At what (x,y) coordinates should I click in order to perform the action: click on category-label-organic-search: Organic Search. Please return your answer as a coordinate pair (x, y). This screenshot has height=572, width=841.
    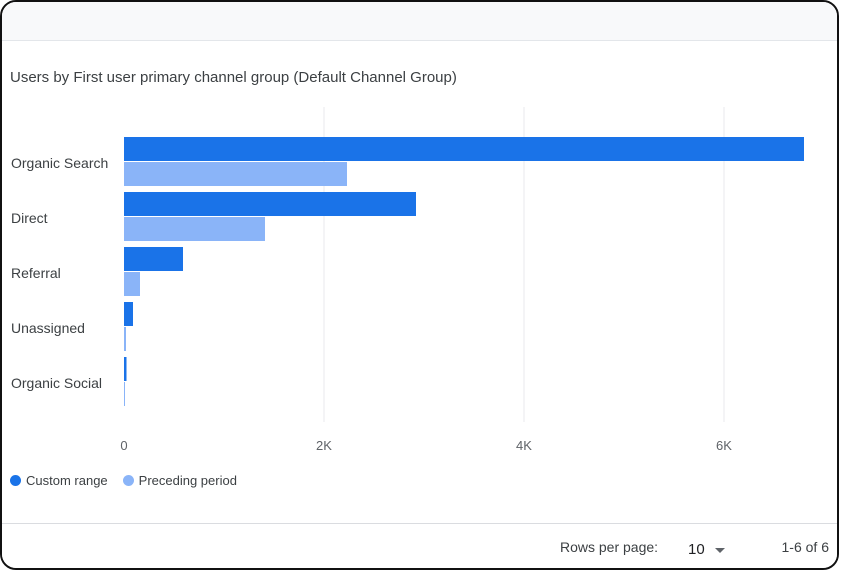
    Looking at the image, I should click on (59, 163).